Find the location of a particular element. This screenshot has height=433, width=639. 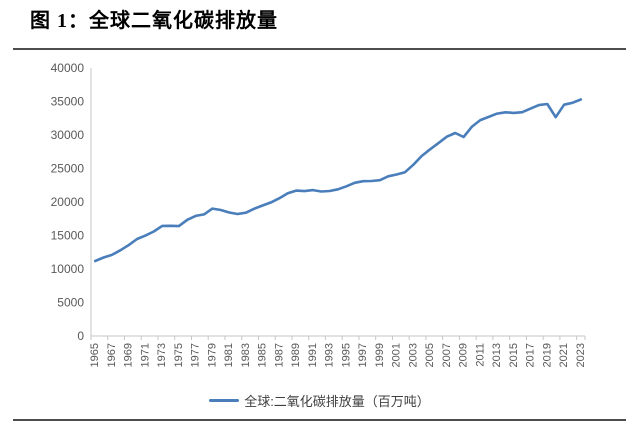

x-axis-label: 2013 is located at coordinates (497, 355).